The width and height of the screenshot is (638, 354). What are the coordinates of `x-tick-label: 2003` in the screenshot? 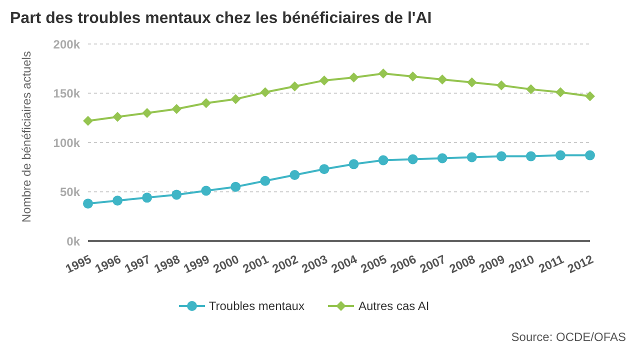 It's located at (315, 264).